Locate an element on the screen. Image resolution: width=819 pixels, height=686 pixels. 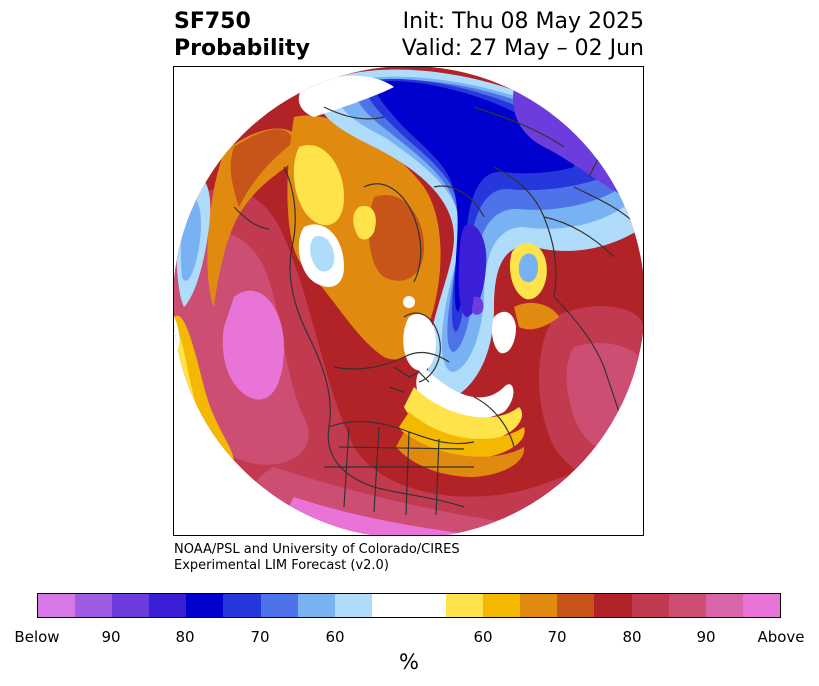
colorbar-tick-label: Above is located at coordinates (781, 637).